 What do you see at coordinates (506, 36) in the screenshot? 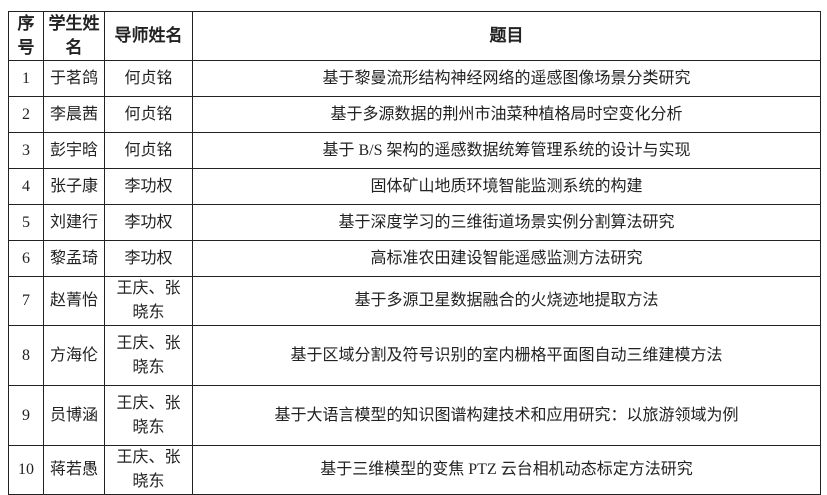
I see `header-title: 题目` at bounding box center [506, 36].